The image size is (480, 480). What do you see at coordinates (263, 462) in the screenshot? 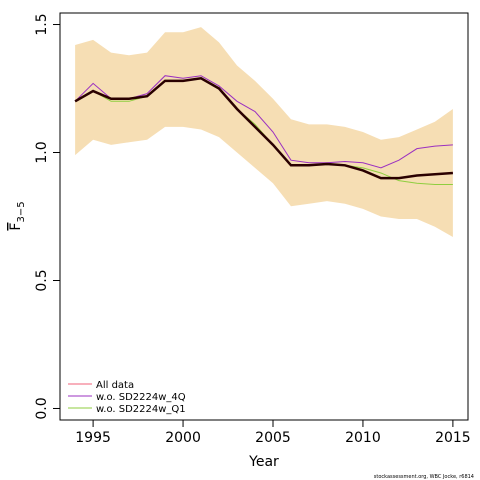
I see `x-axis-label: Year` at bounding box center [263, 462].